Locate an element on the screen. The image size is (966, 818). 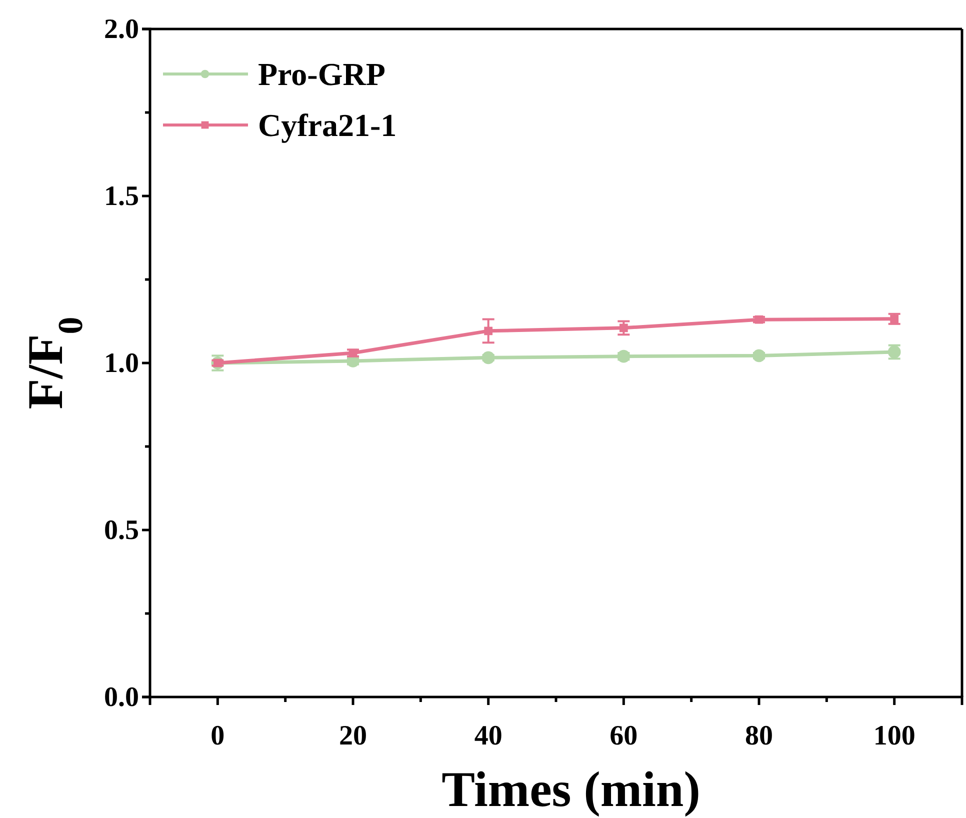
y-tick-label: 0.0 is located at coordinates (121, 697).